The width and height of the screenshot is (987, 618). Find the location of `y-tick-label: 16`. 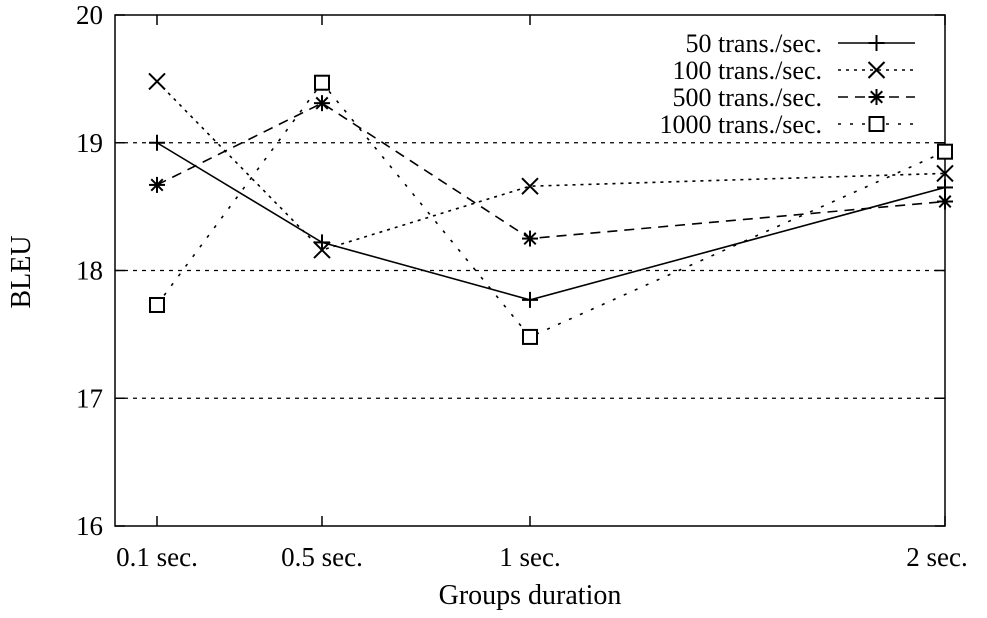

y-tick-label: 16 is located at coordinates (89, 526).